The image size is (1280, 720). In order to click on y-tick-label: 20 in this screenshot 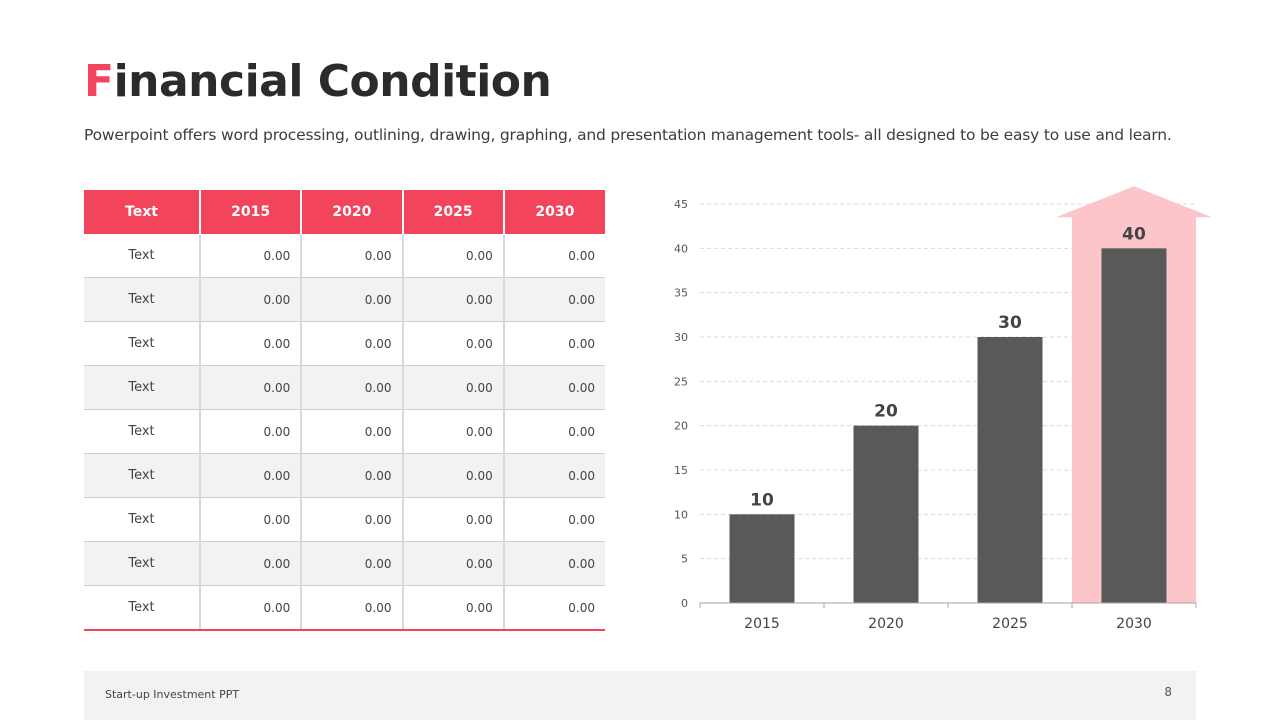, I will do `click(681, 426)`.